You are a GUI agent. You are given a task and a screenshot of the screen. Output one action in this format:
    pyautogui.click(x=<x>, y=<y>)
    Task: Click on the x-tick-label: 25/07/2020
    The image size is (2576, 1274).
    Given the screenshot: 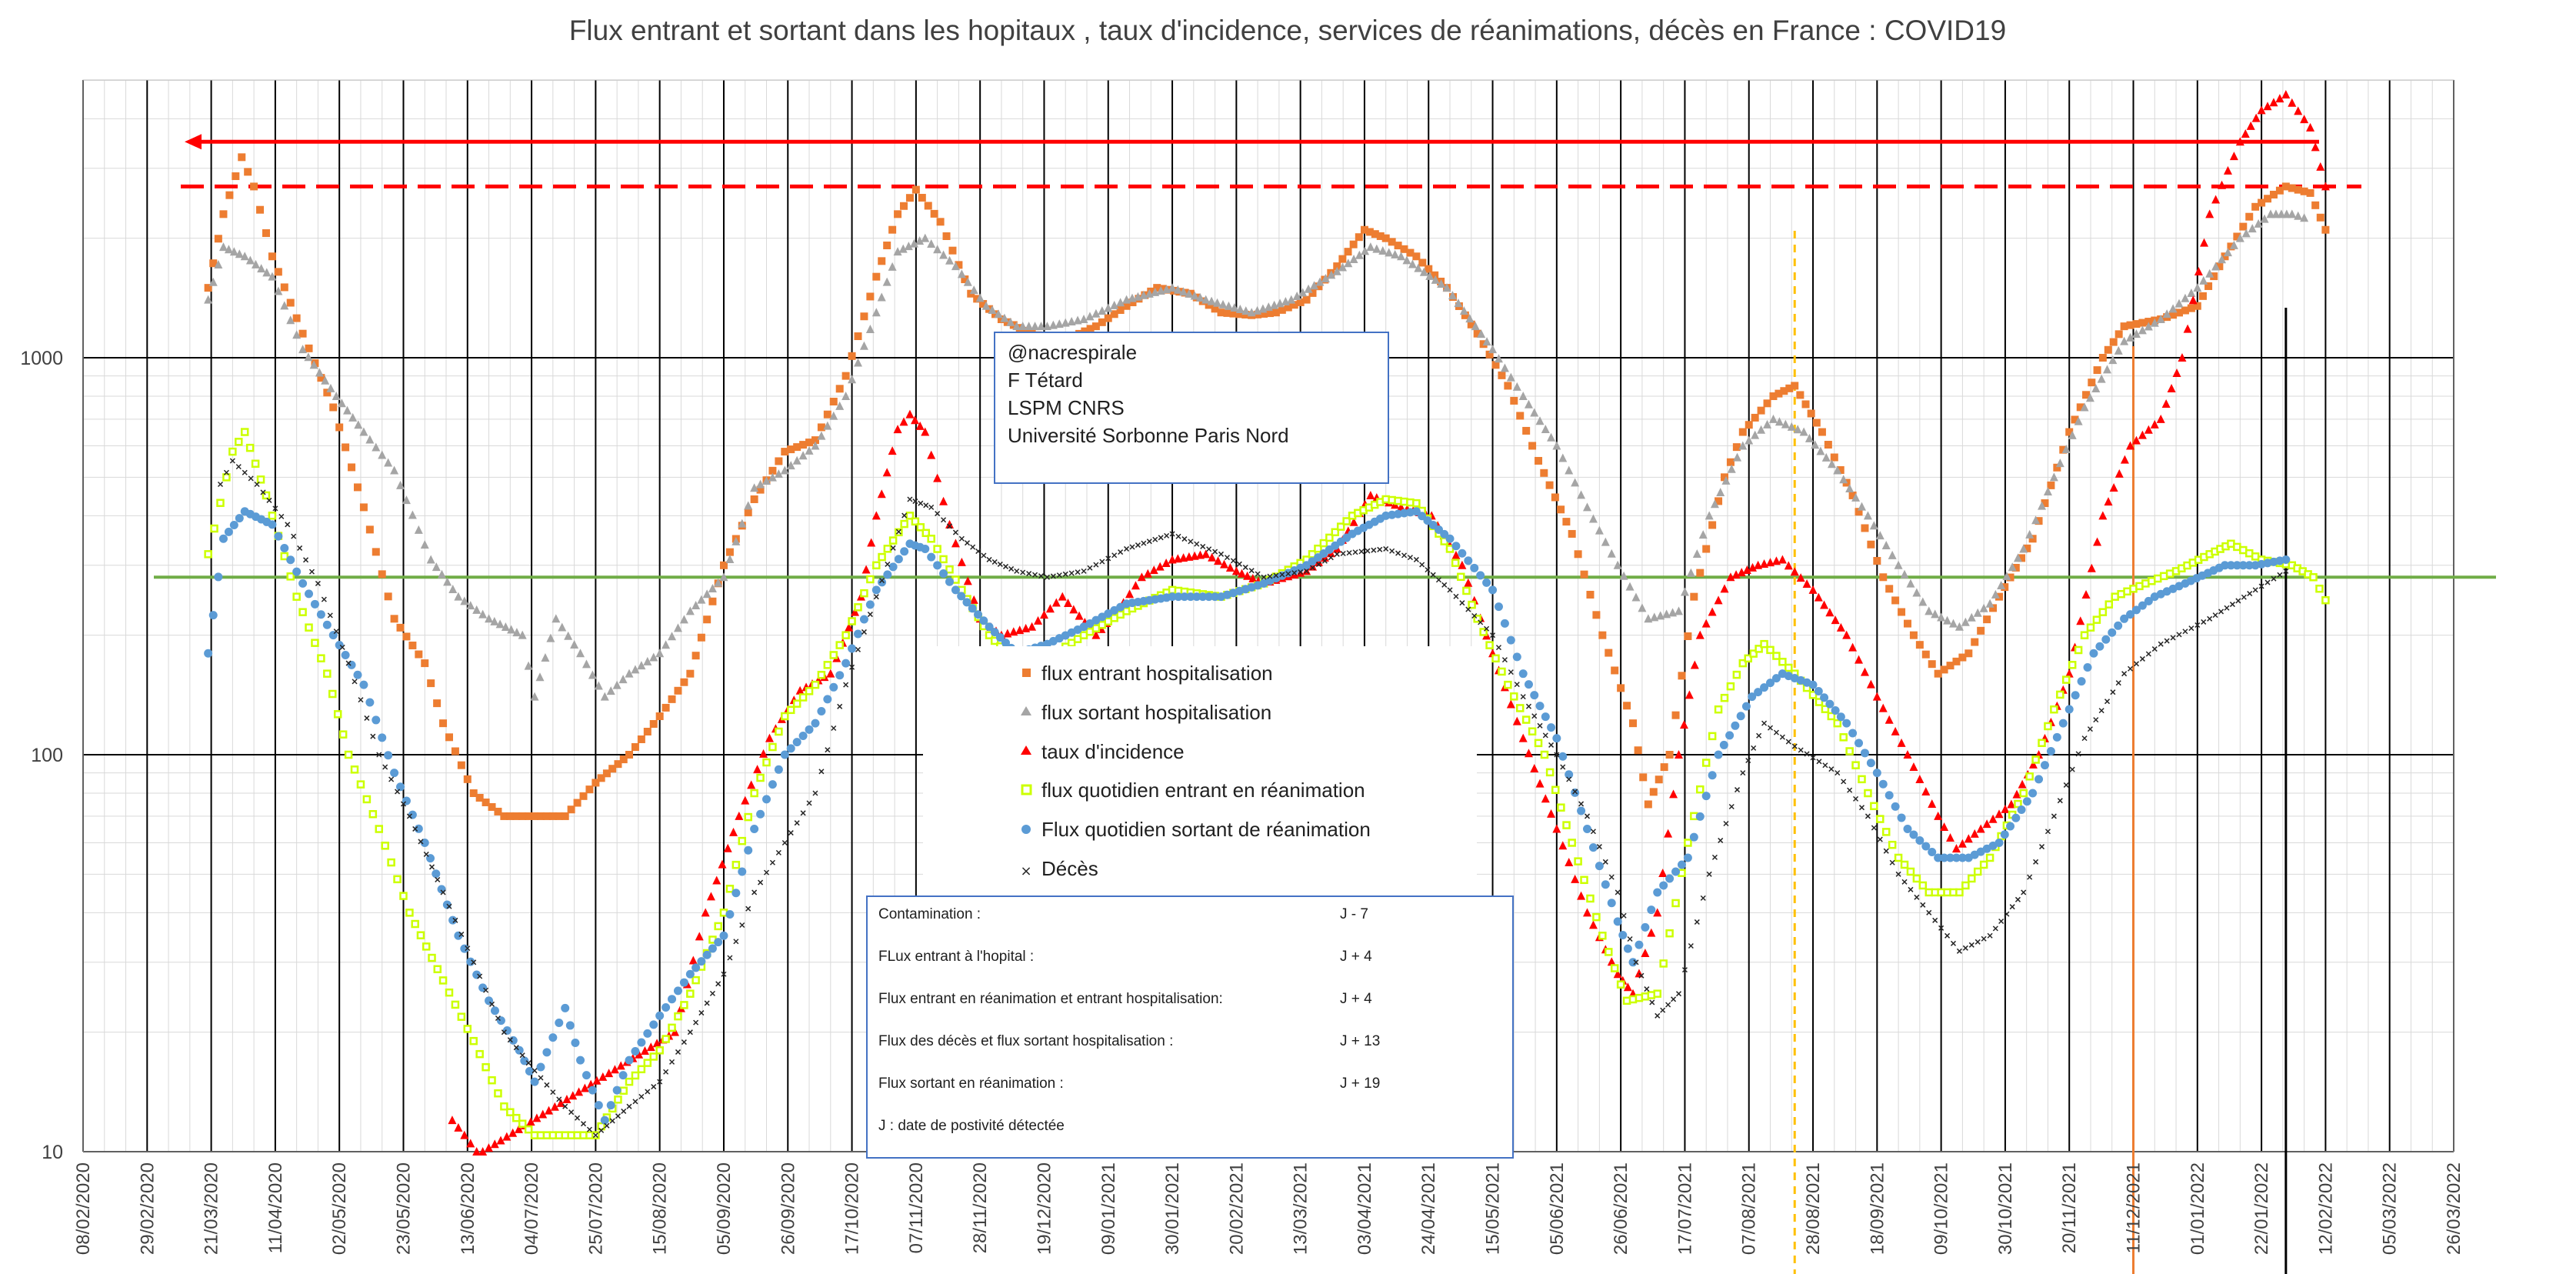 What is the action you would take?
    pyautogui.click(x=595, y=1208)
    